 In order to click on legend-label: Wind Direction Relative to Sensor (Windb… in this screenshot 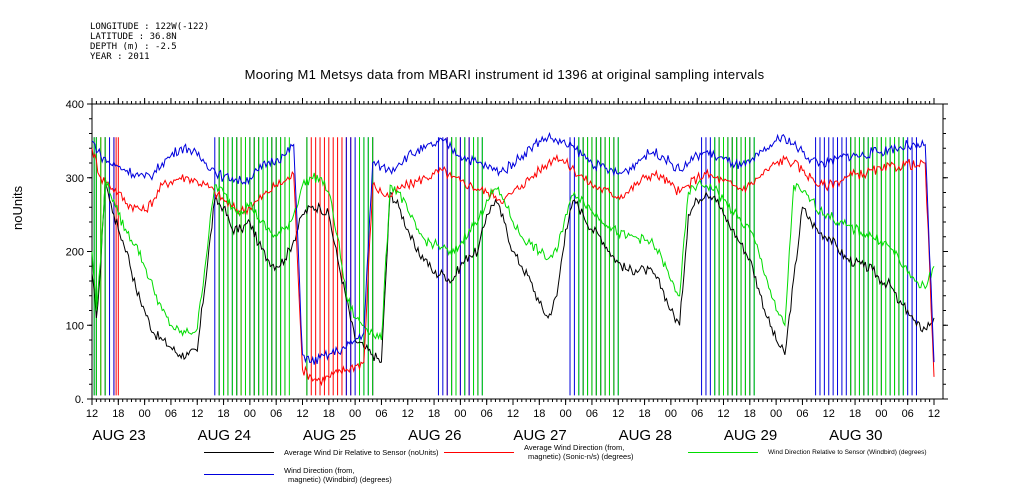, I will do `click(847, 452)`.